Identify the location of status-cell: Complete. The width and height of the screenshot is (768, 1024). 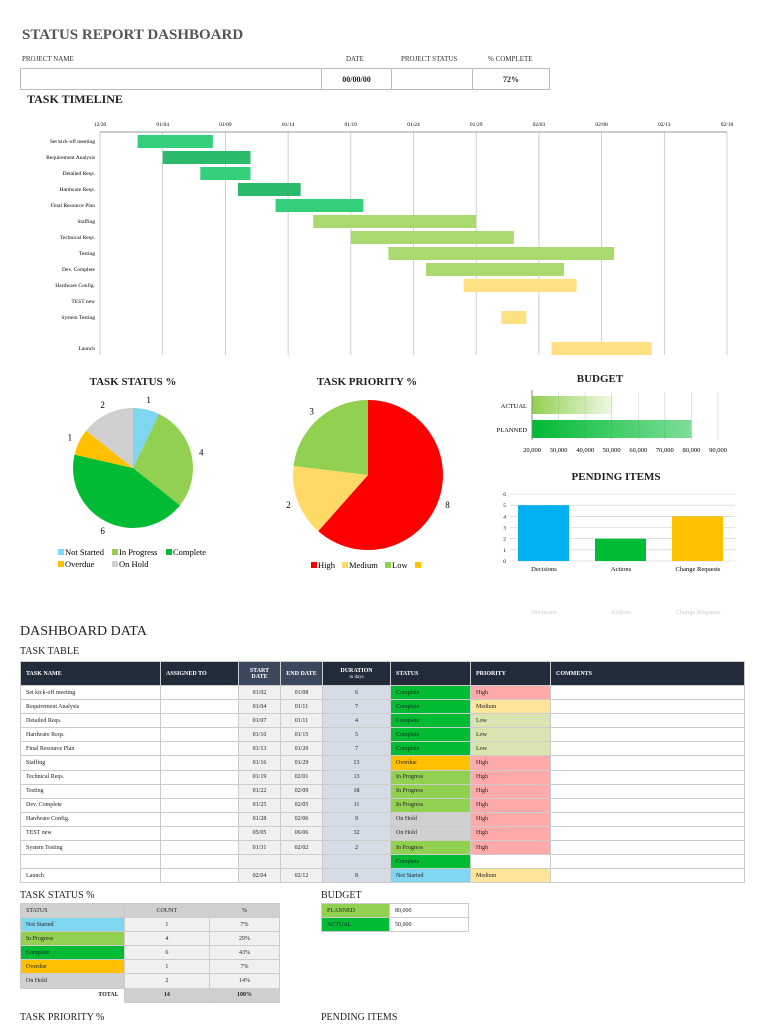
(430, 862).